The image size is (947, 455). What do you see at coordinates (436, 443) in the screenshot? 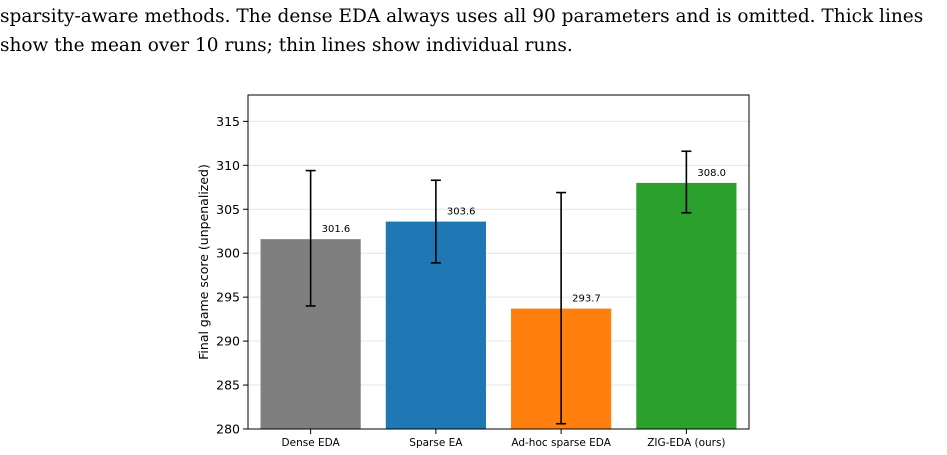
I see `x-tick-label: Sparse EA` at bounding box center [436, 443].